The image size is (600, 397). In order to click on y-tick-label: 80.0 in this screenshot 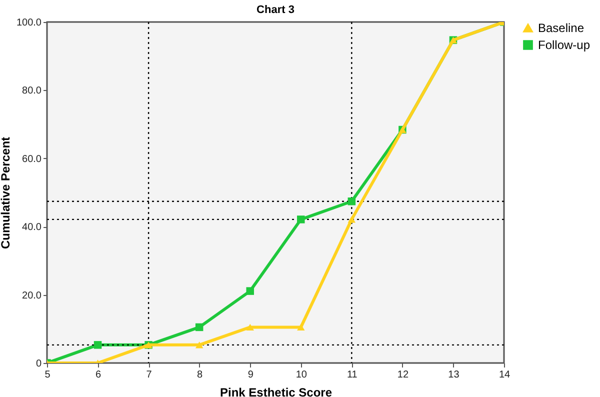, I will do `click(32, 91)`.